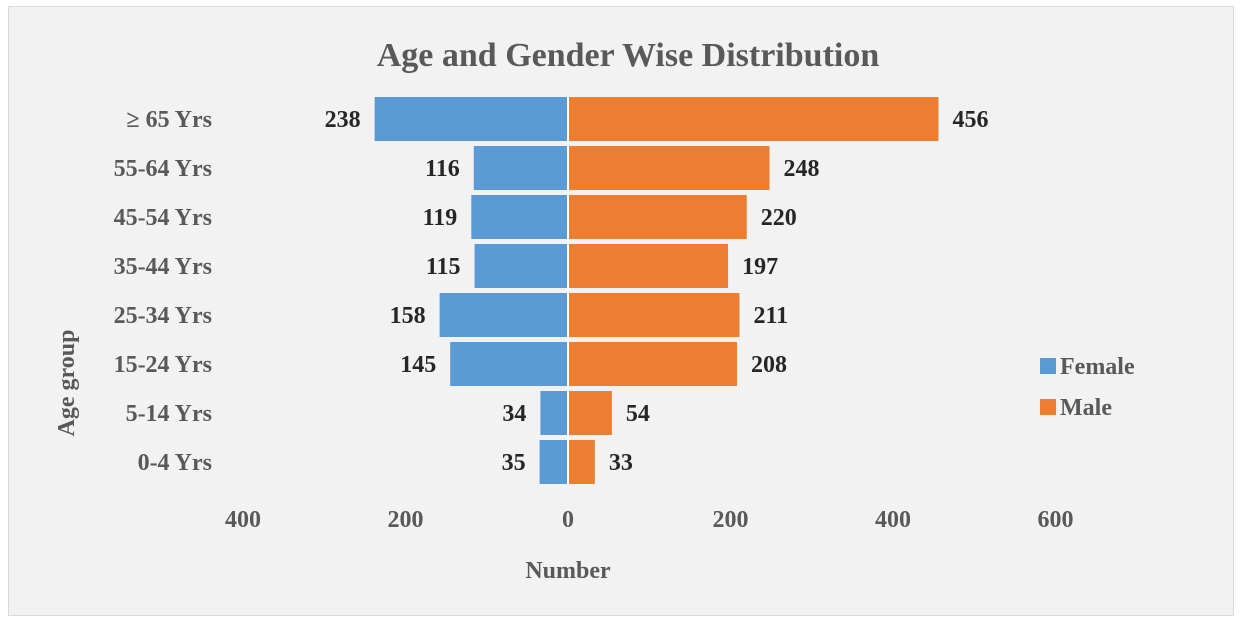  I want to click on y-tick-label: 45-54 Yrs, so click(163, 218).